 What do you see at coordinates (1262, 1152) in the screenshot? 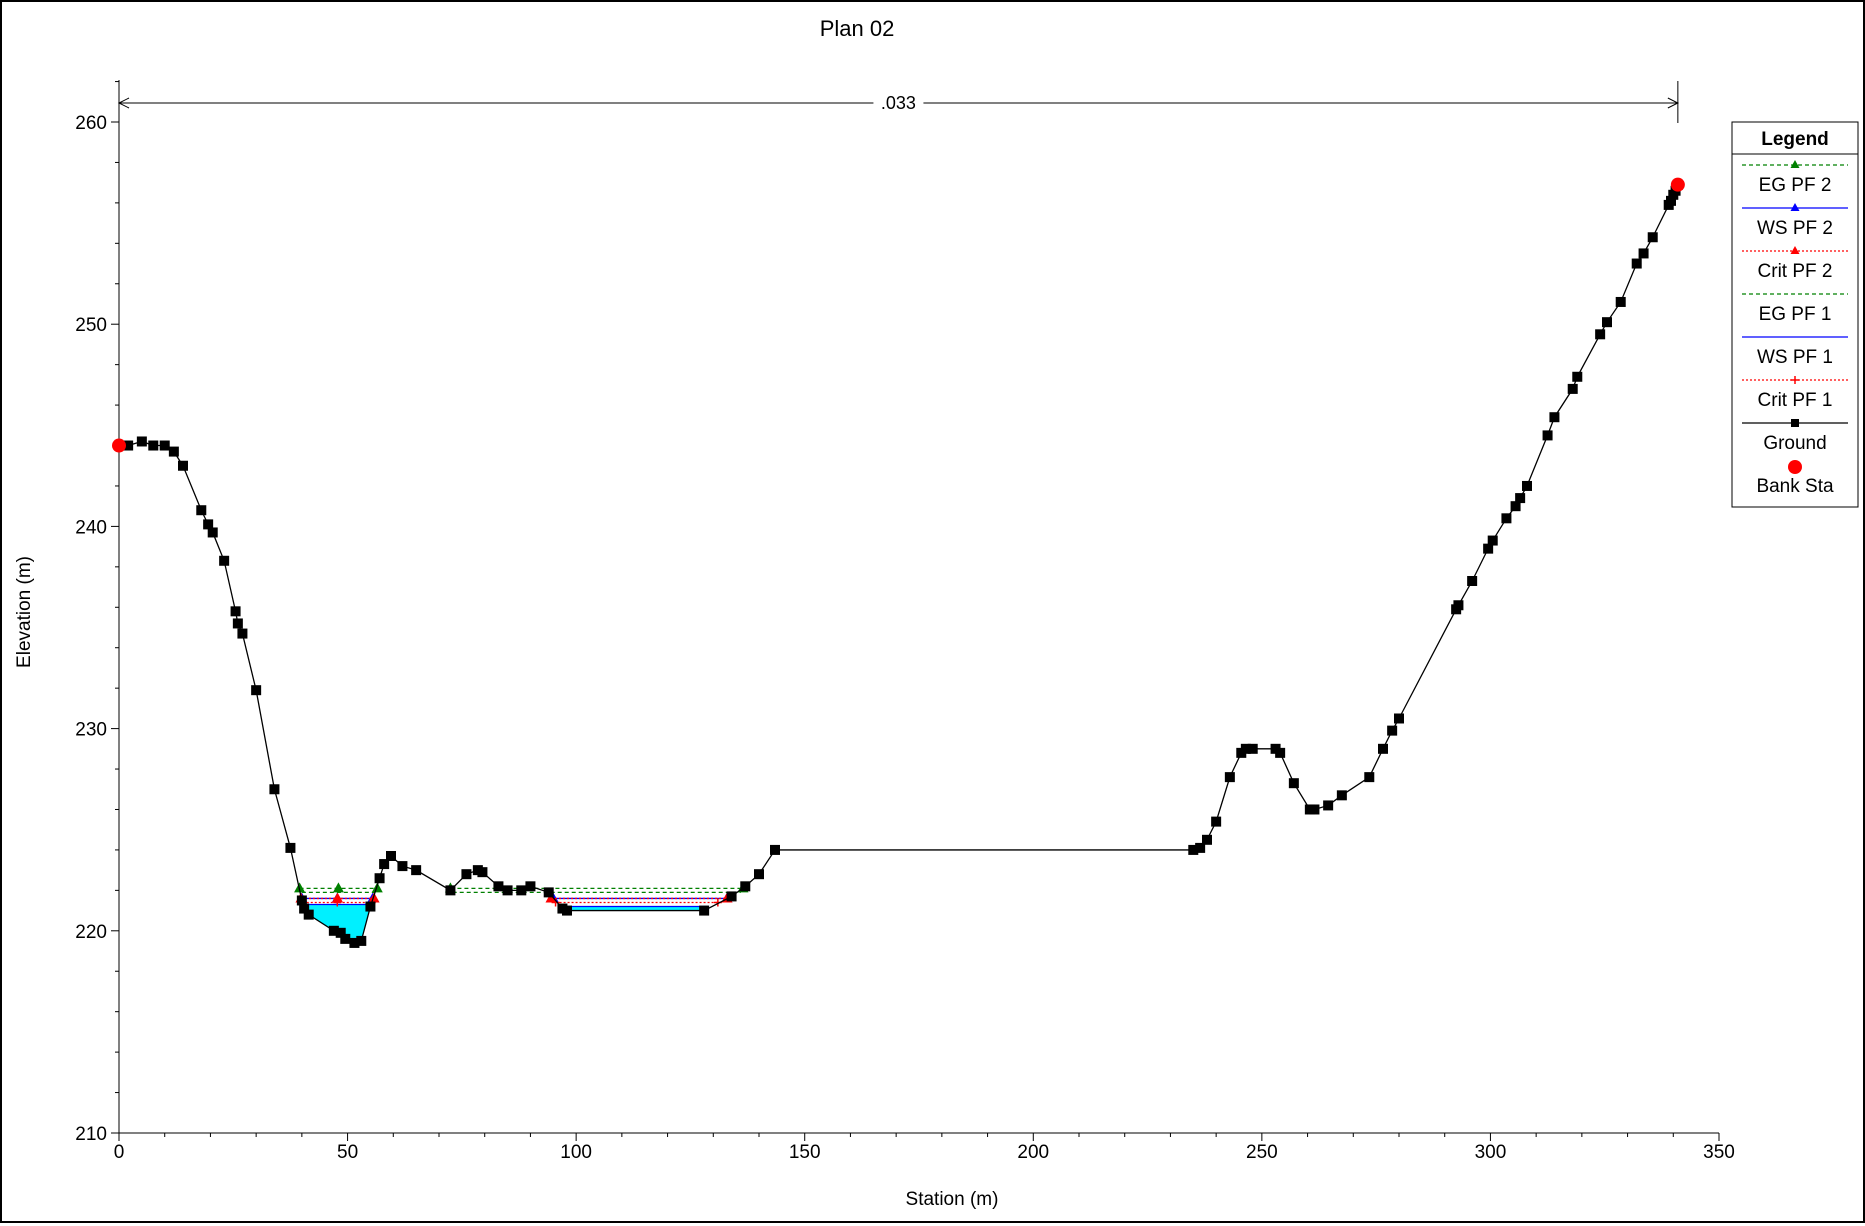
I see `x-tick-label: 250` at bounding box center [1262, 1152].